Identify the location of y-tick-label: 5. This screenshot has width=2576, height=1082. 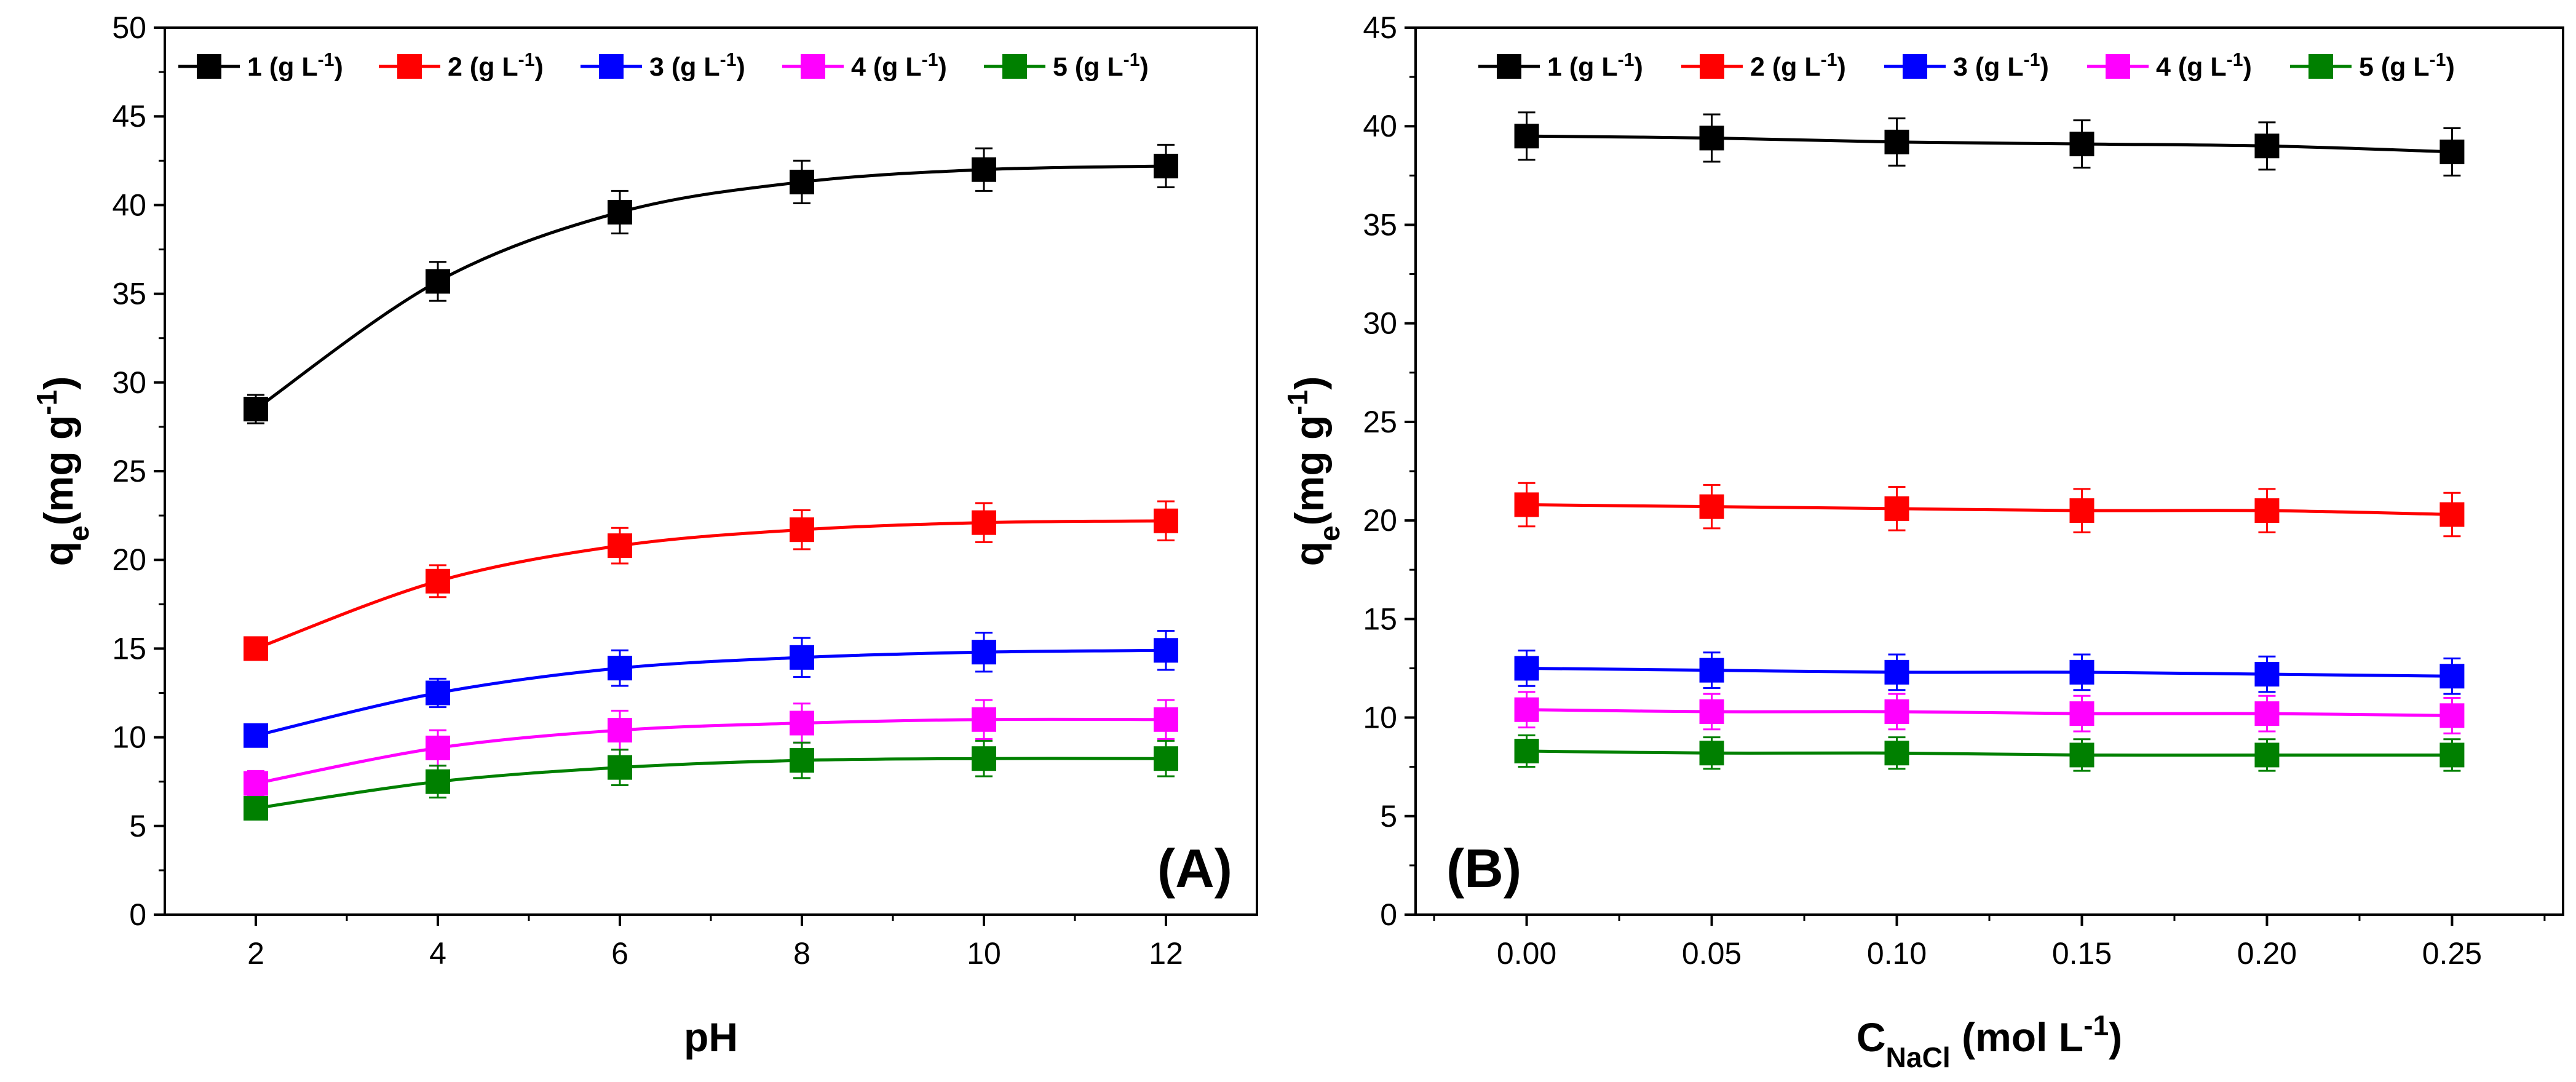
(137, 826).